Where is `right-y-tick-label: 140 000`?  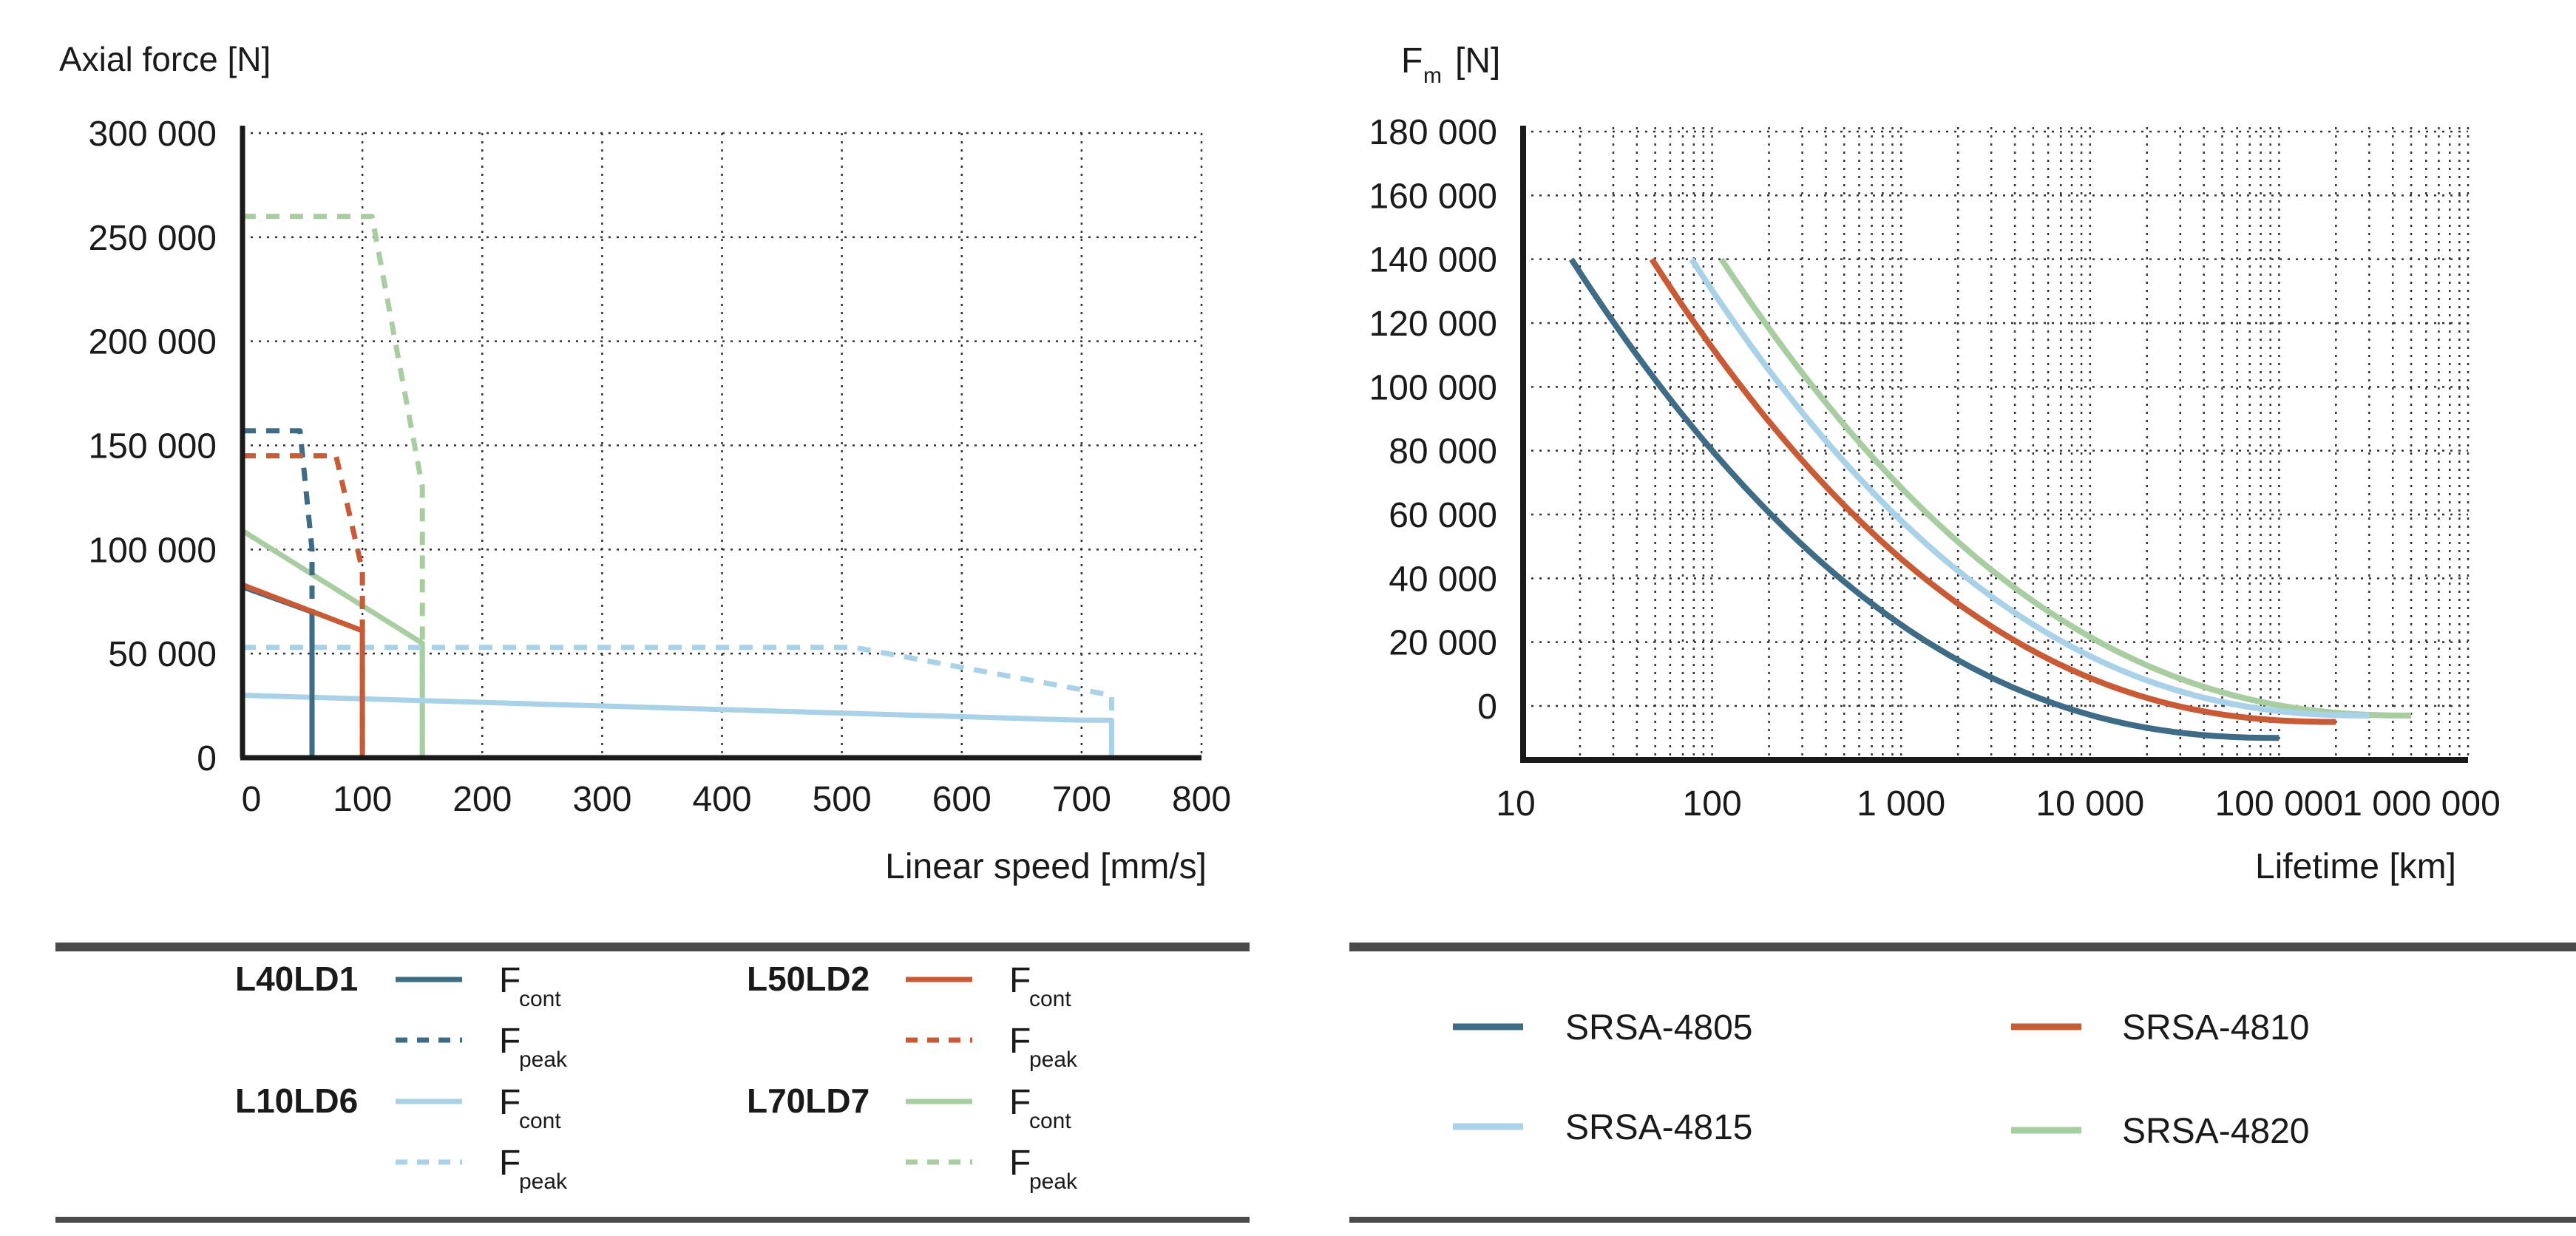 right-y-tick-label: 140 000 is located at coordinates (1433, 260).